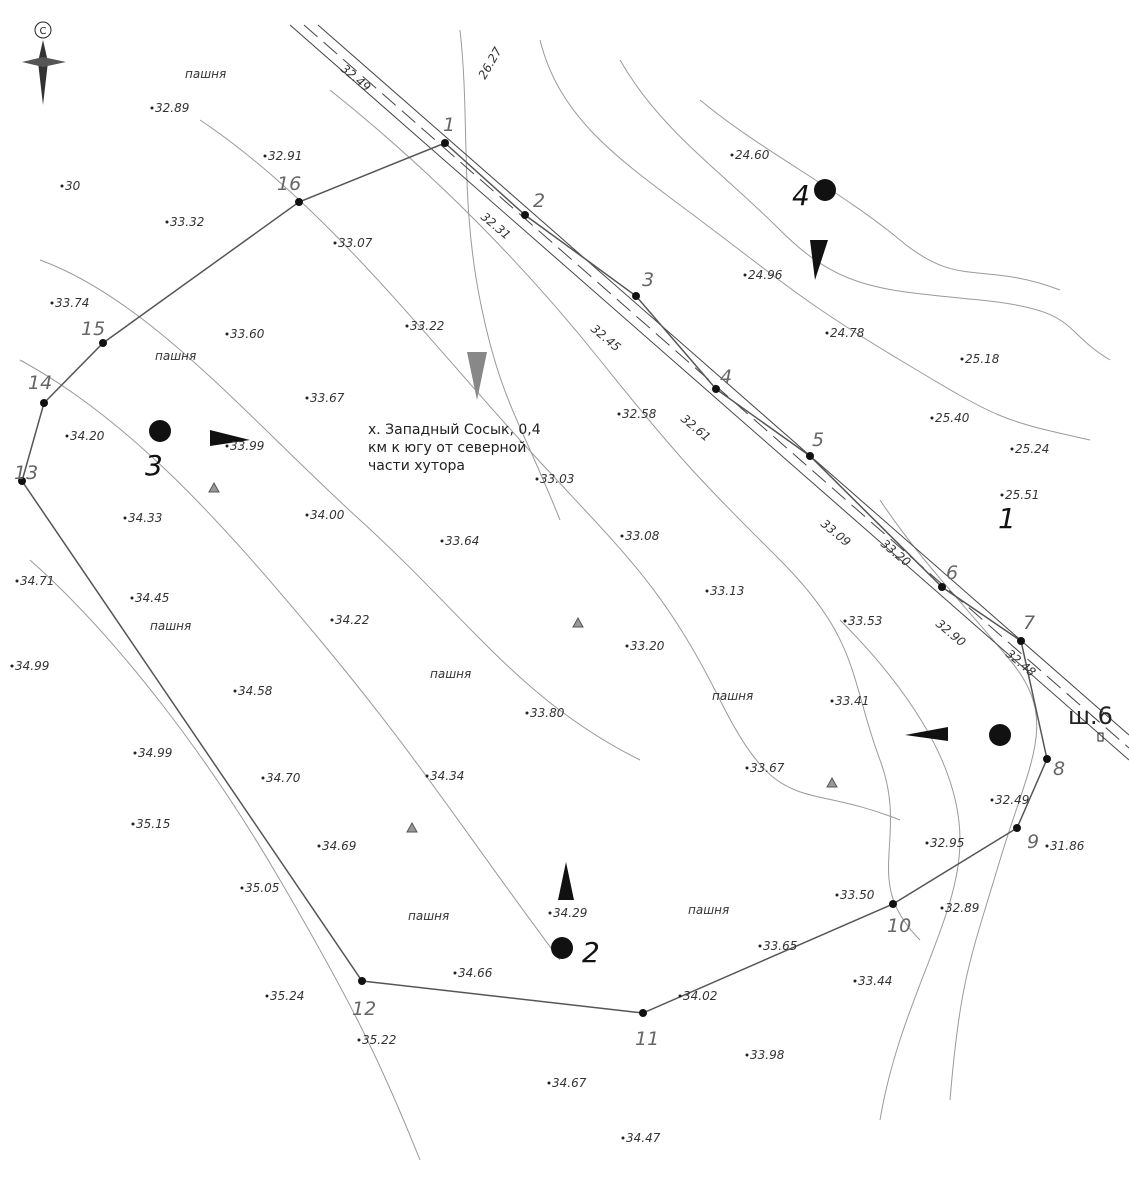 The height and width of the screenshot is (1178, 1129). Describe the element at coordinates (43, 30) in the screenshot. I see `compass-circle` at that location.